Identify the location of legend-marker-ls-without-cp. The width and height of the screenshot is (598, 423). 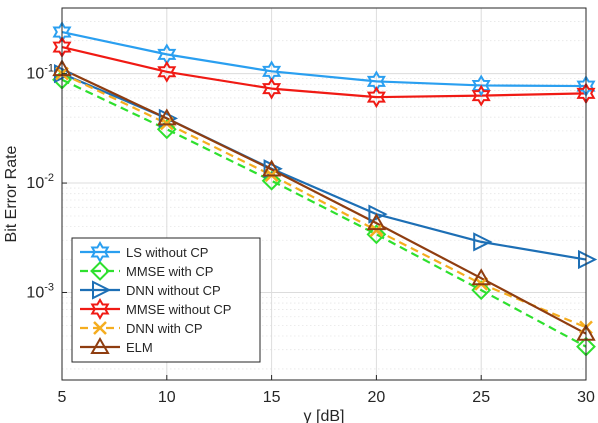
(100, 252).